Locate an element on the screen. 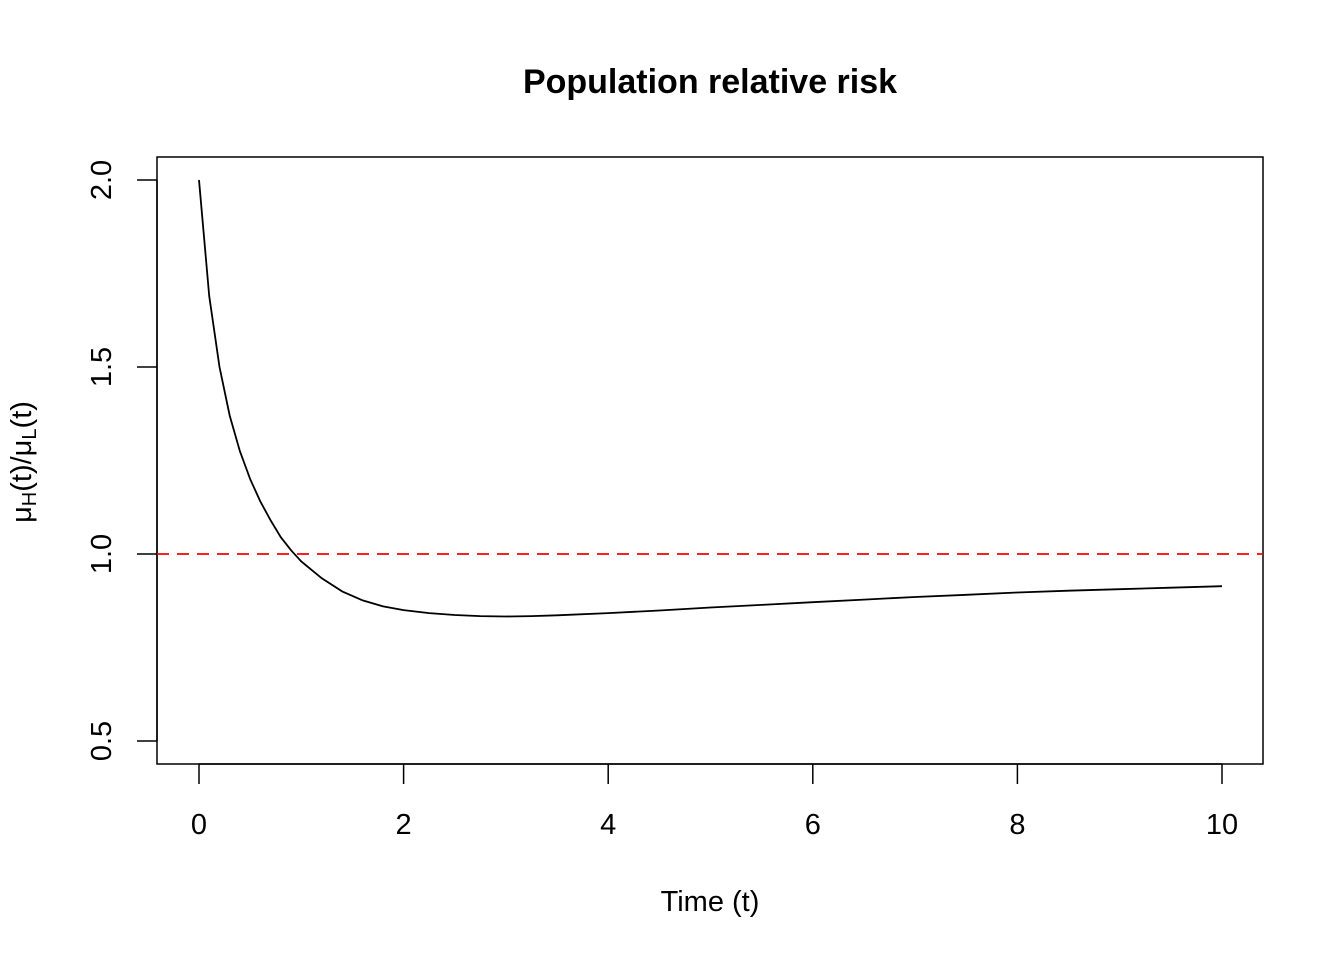 Image resolution: width=1344 pixels, height=960 pixels. y-label-sub-h: H is located at coordinates (30, 499).